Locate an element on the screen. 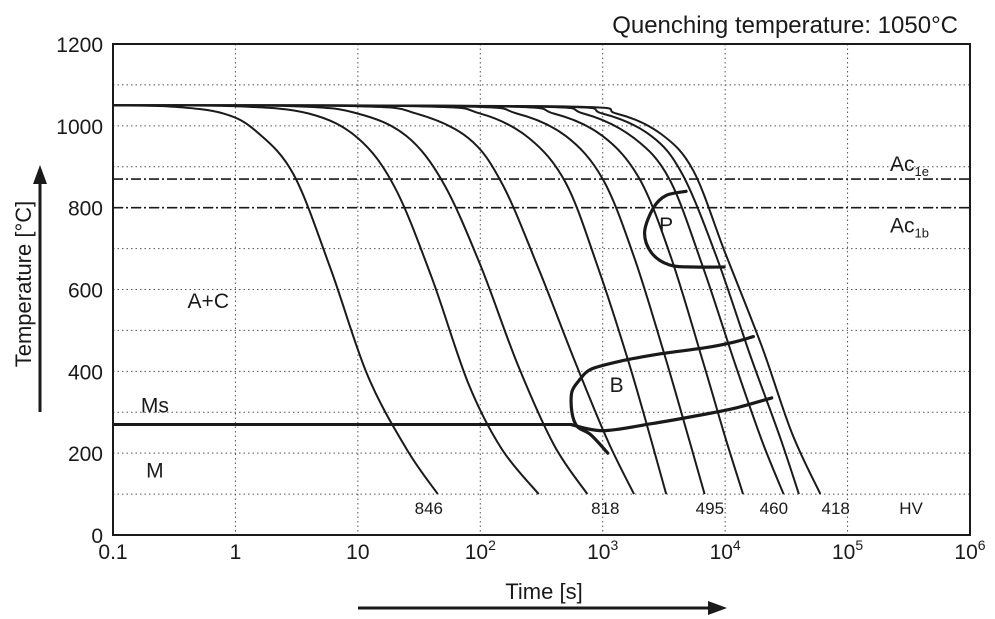 The height and width of the screenshot is (619, 995). hardness-label: 460 is located at coordinates (774, 508).